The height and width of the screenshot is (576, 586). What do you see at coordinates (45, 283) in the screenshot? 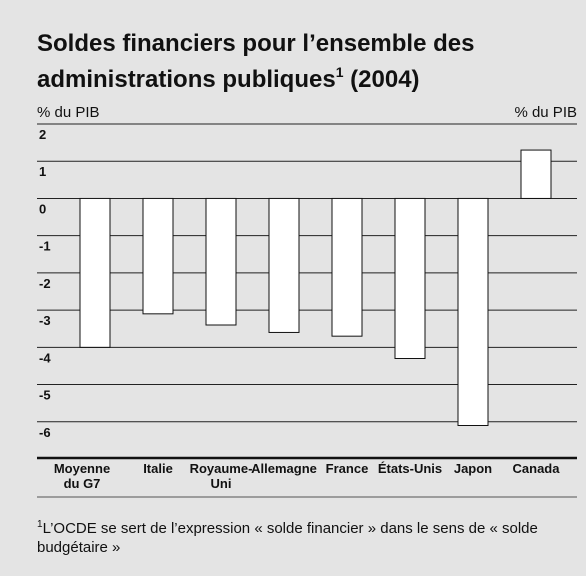
I see `y-tick-label: -2` at bounding box center [45, 283].